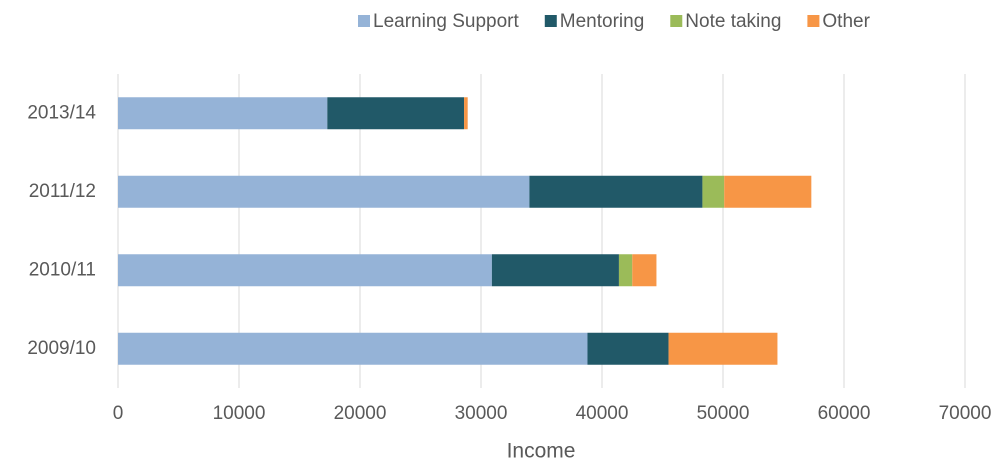 The width and height of the screenshot is (1005, 464). I want to click on x-tick-label: 30000, so click(481, 413).